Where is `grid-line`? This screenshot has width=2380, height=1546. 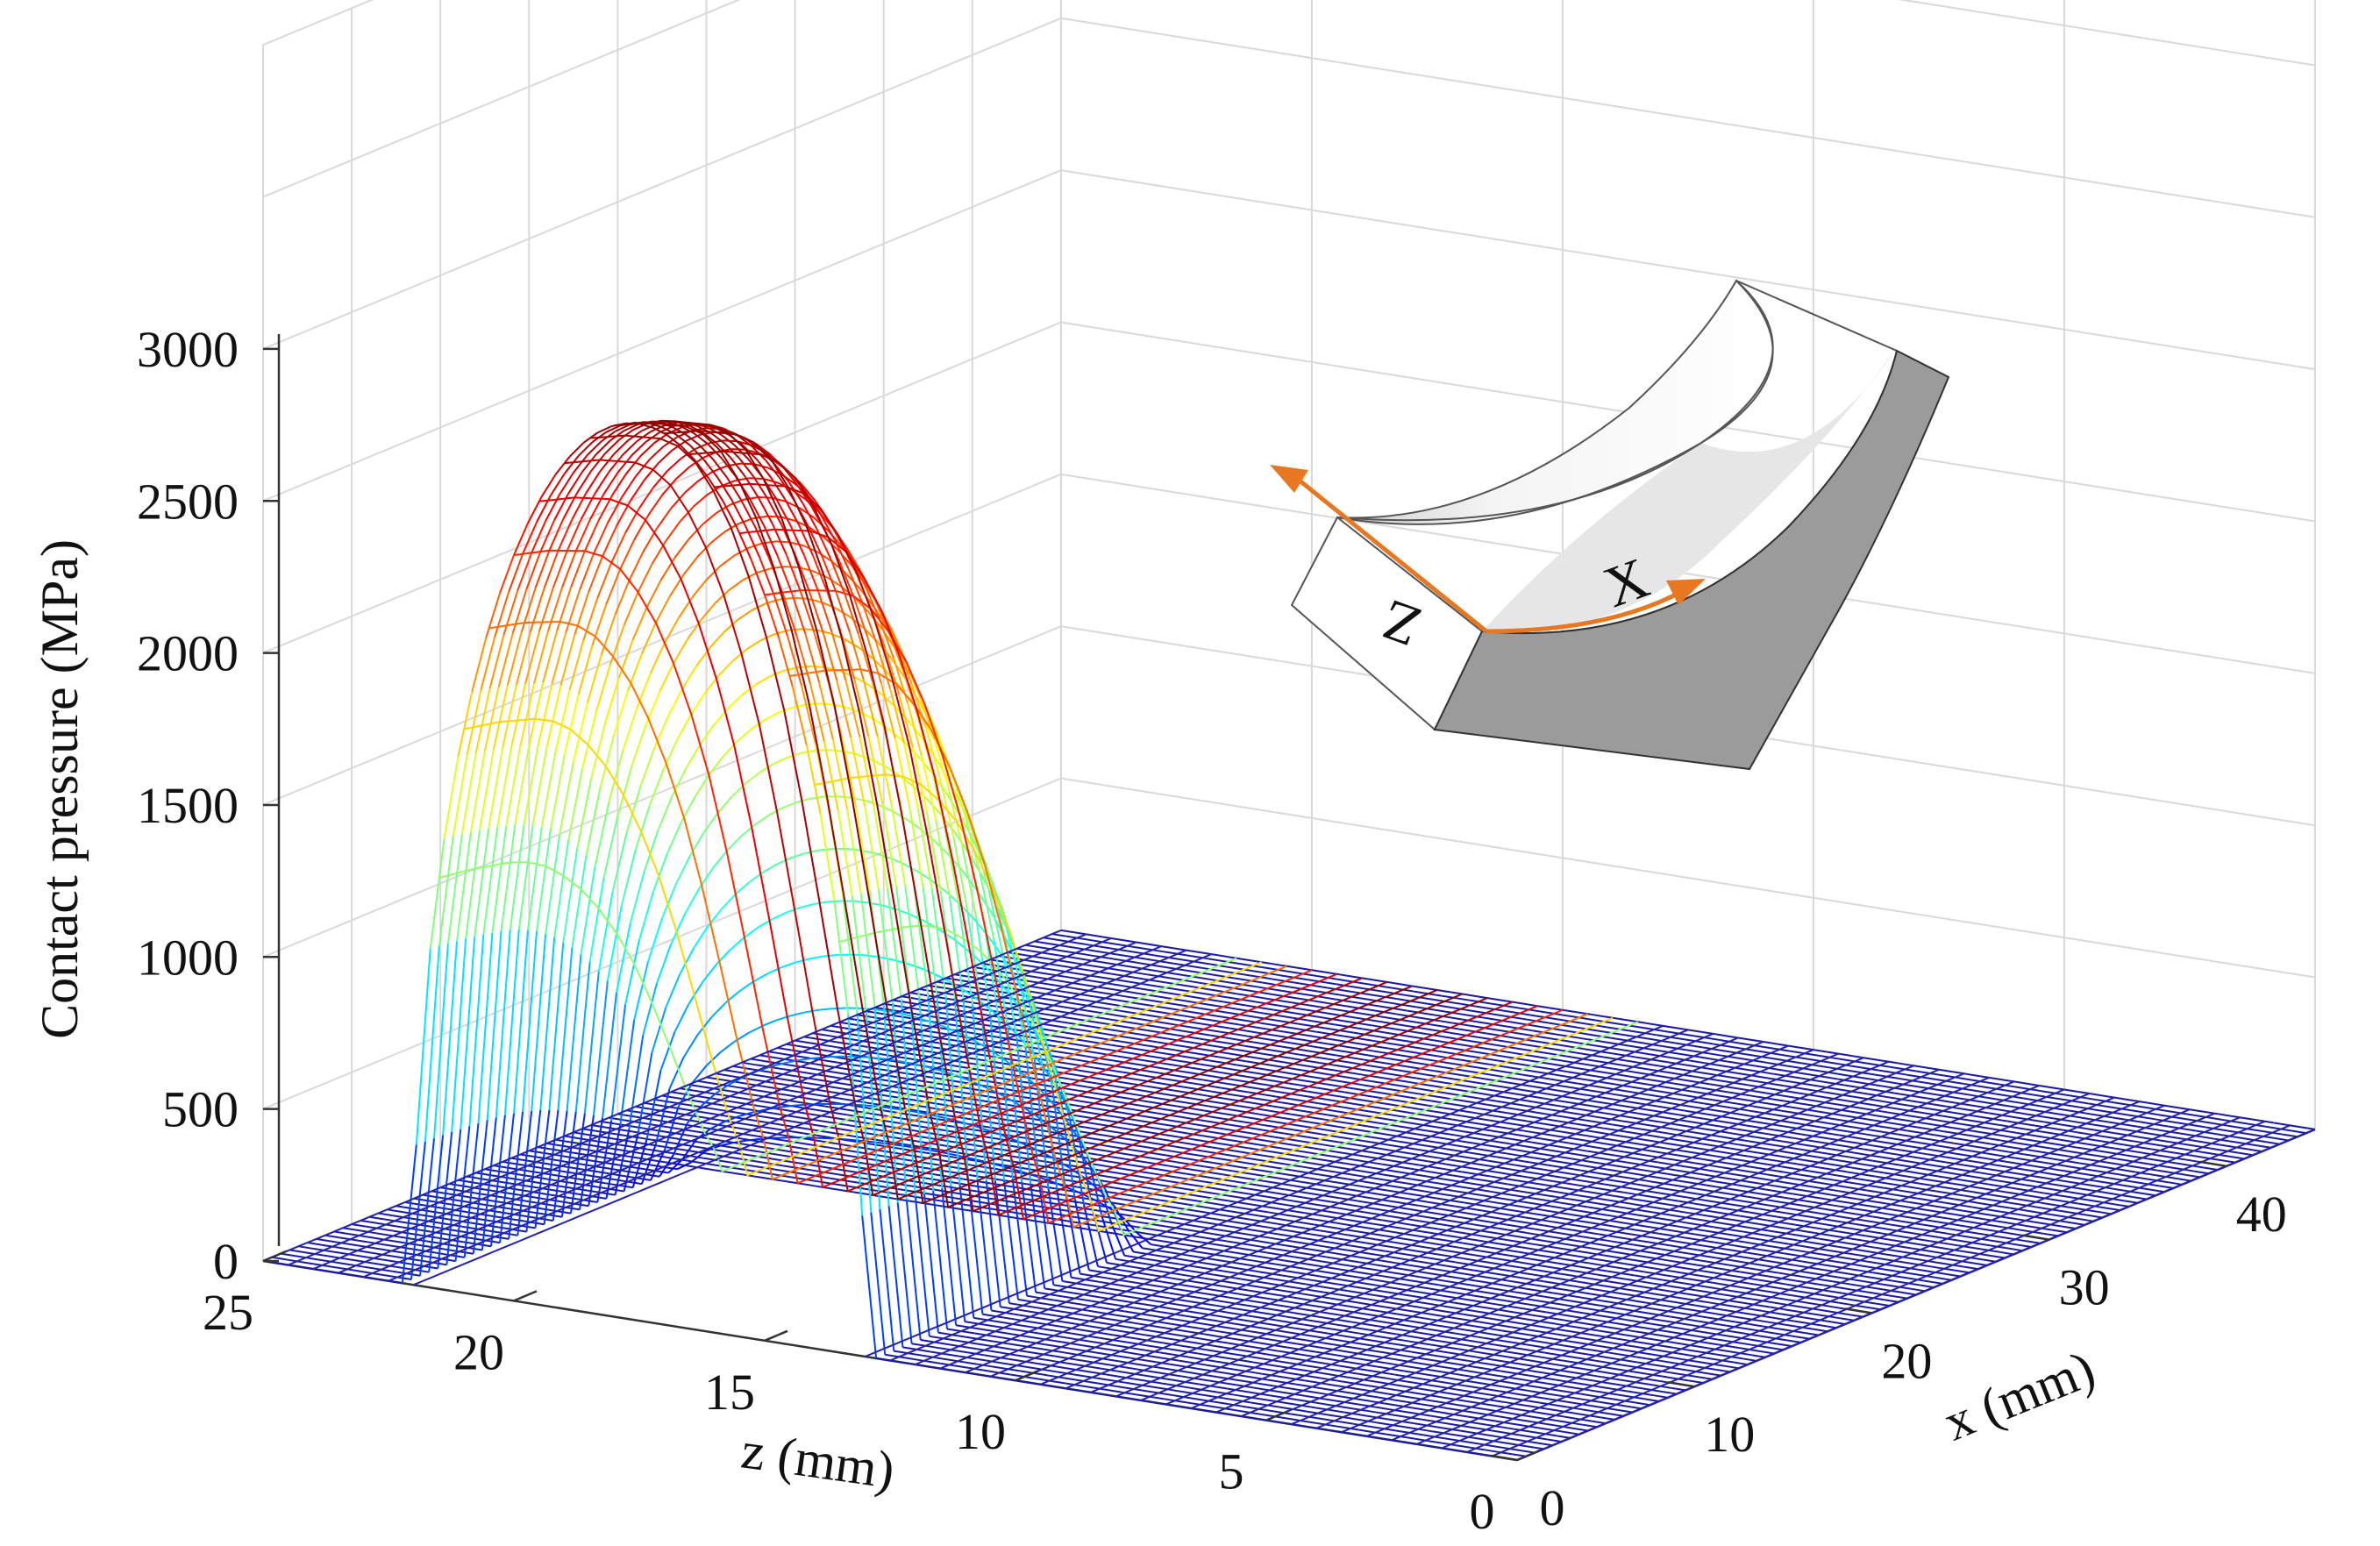 grid-line is located at coordinates (1688, 574).